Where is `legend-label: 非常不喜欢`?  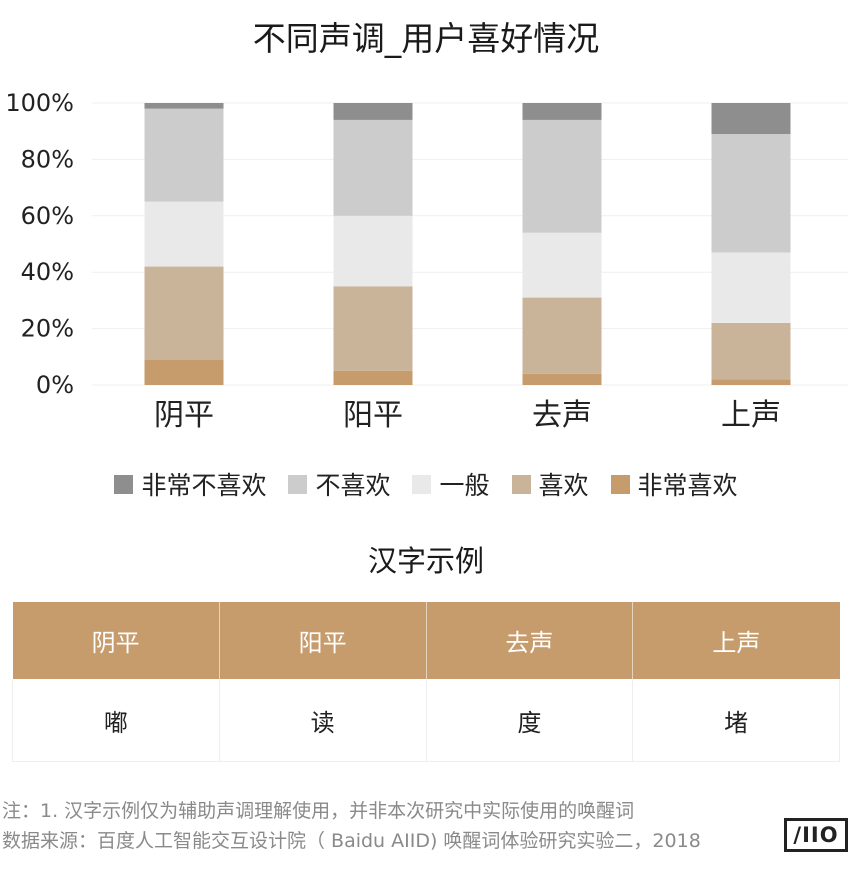 legend-label: 非常不喜欢 is located at coordinates (204, 485).